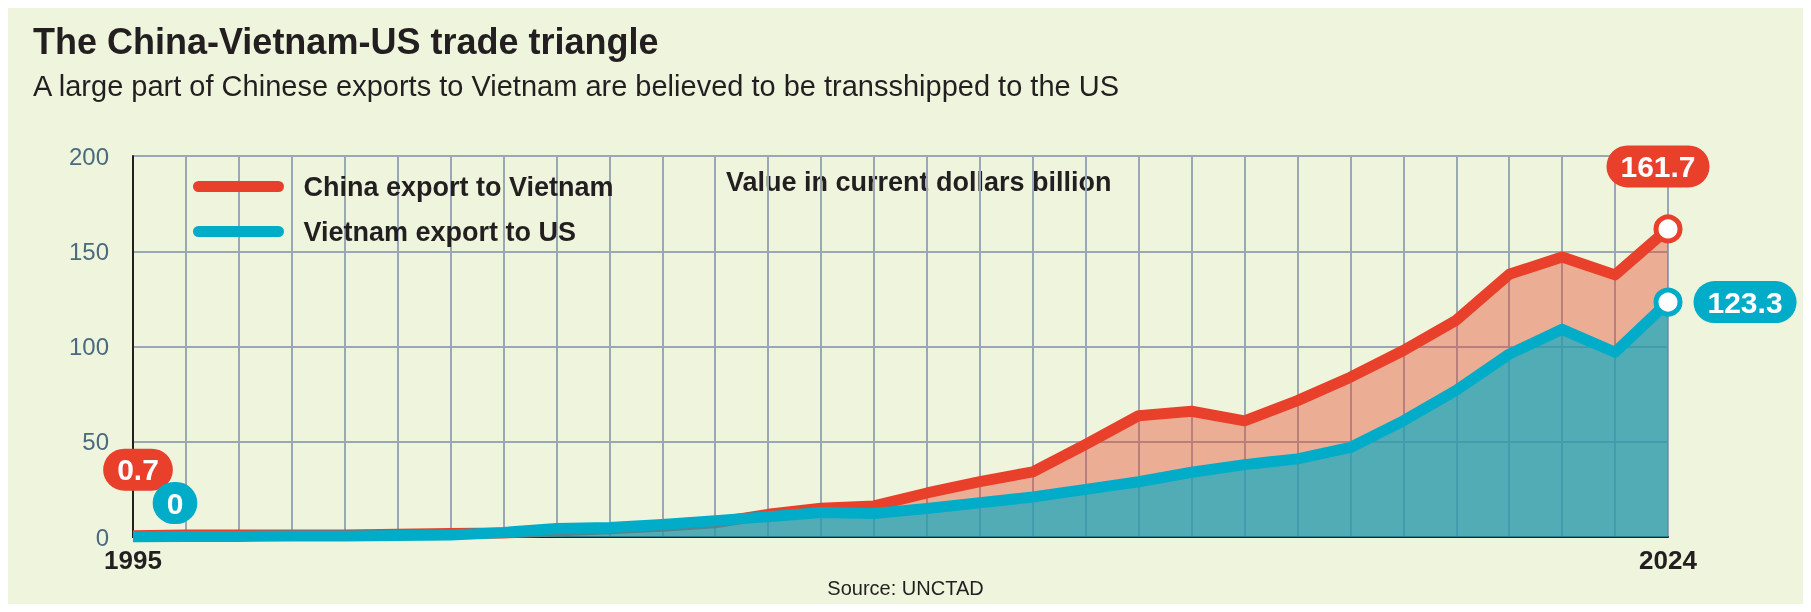 The width and height of the screenshot is (1811, 612). What do you see at coordinates (440, 231) in the screenshot?
I see `legend-label: Vietnam export to US` at bounding box center [440, 231].